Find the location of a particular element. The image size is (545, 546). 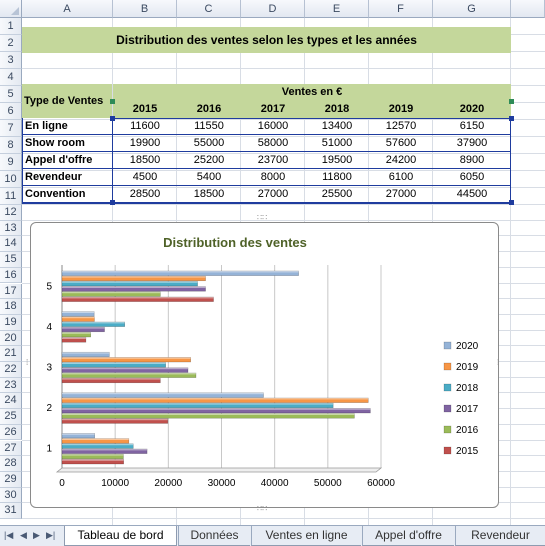

table-cell: 55000 is located at coordinates (209, 143).